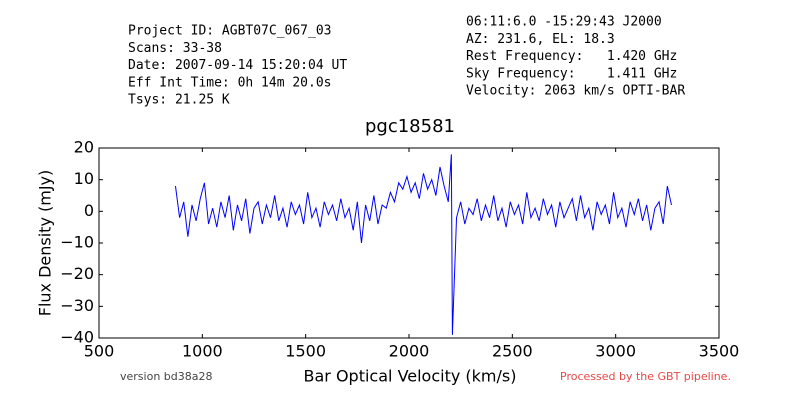  I want to click on x-tick-label: 500, so click(99, 351).